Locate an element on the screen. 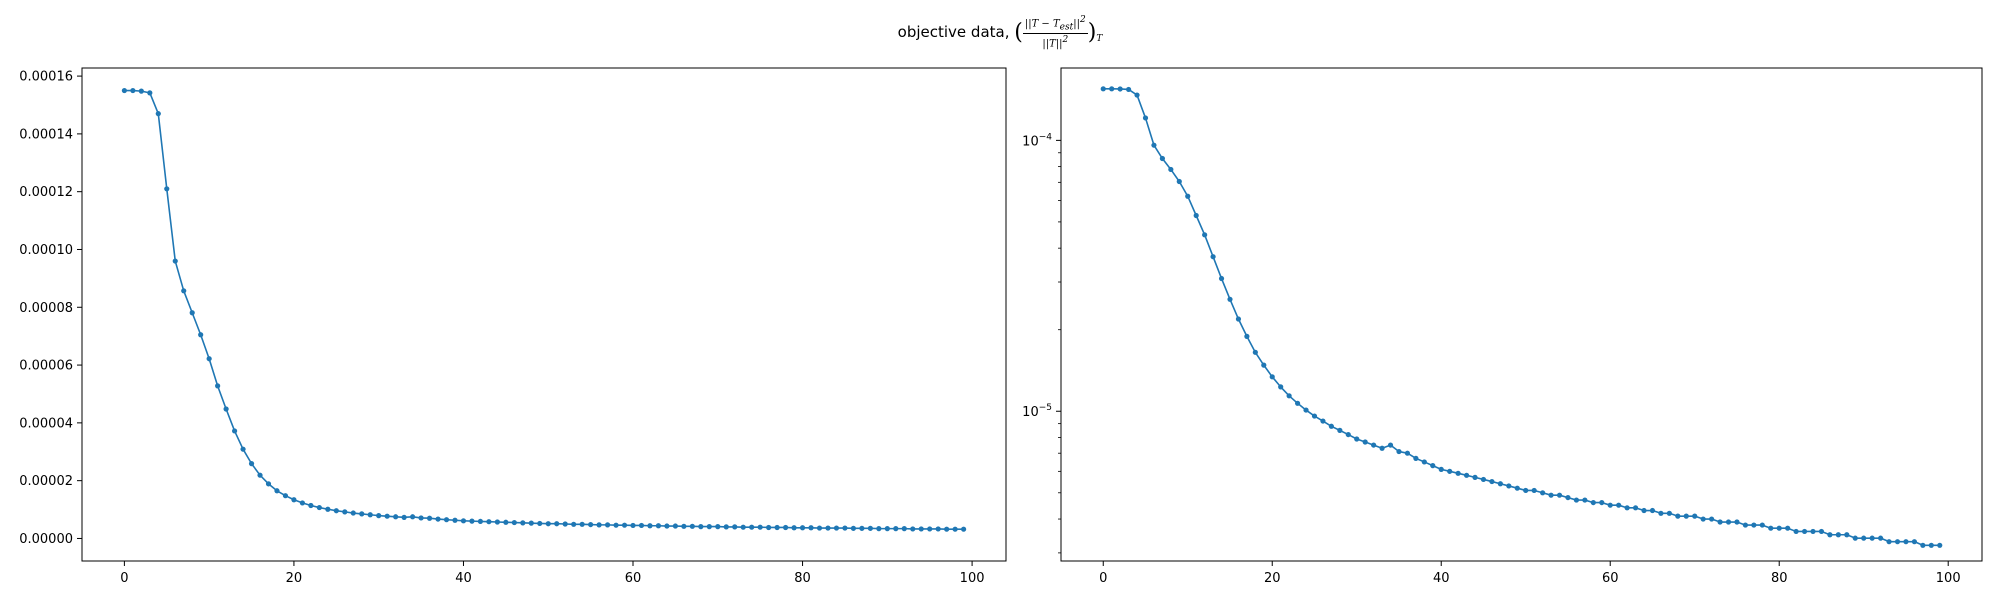  y-tick-label: 0.00002 is located at coordinates (46, 481).